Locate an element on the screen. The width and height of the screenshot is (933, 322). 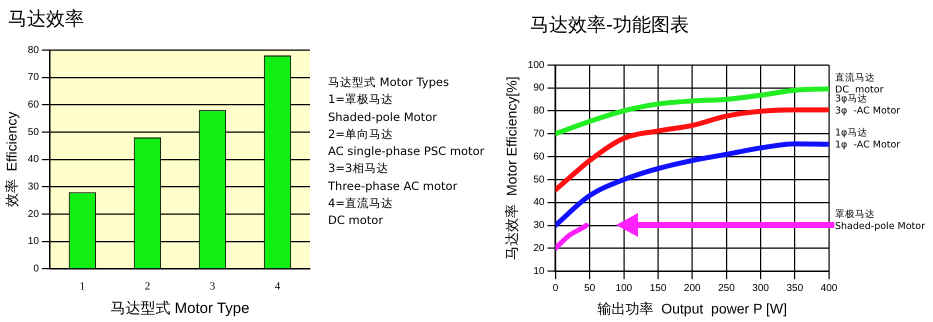
chart-title: 马达效率-功能图表 is located at coordinates (609, 25).